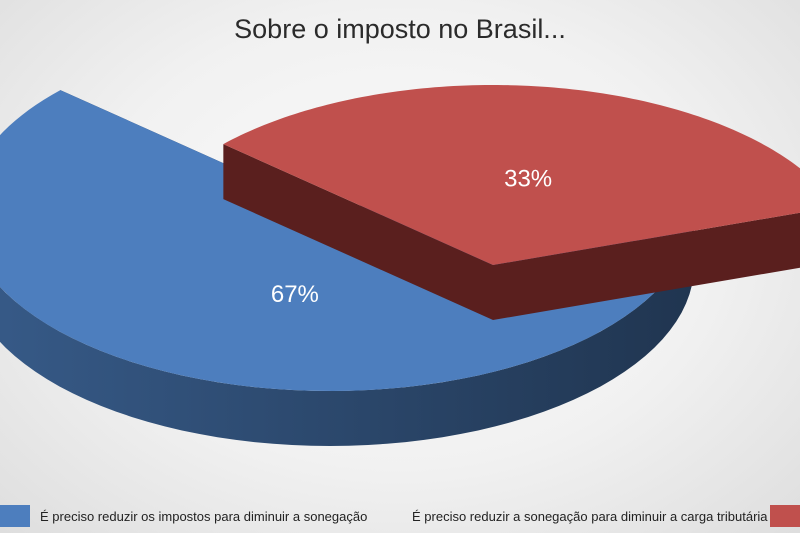  What do you see at coordinates (295, 294) in the screenshot?
I see `slice-value-label: 67%` at bounding box center [295, 294].